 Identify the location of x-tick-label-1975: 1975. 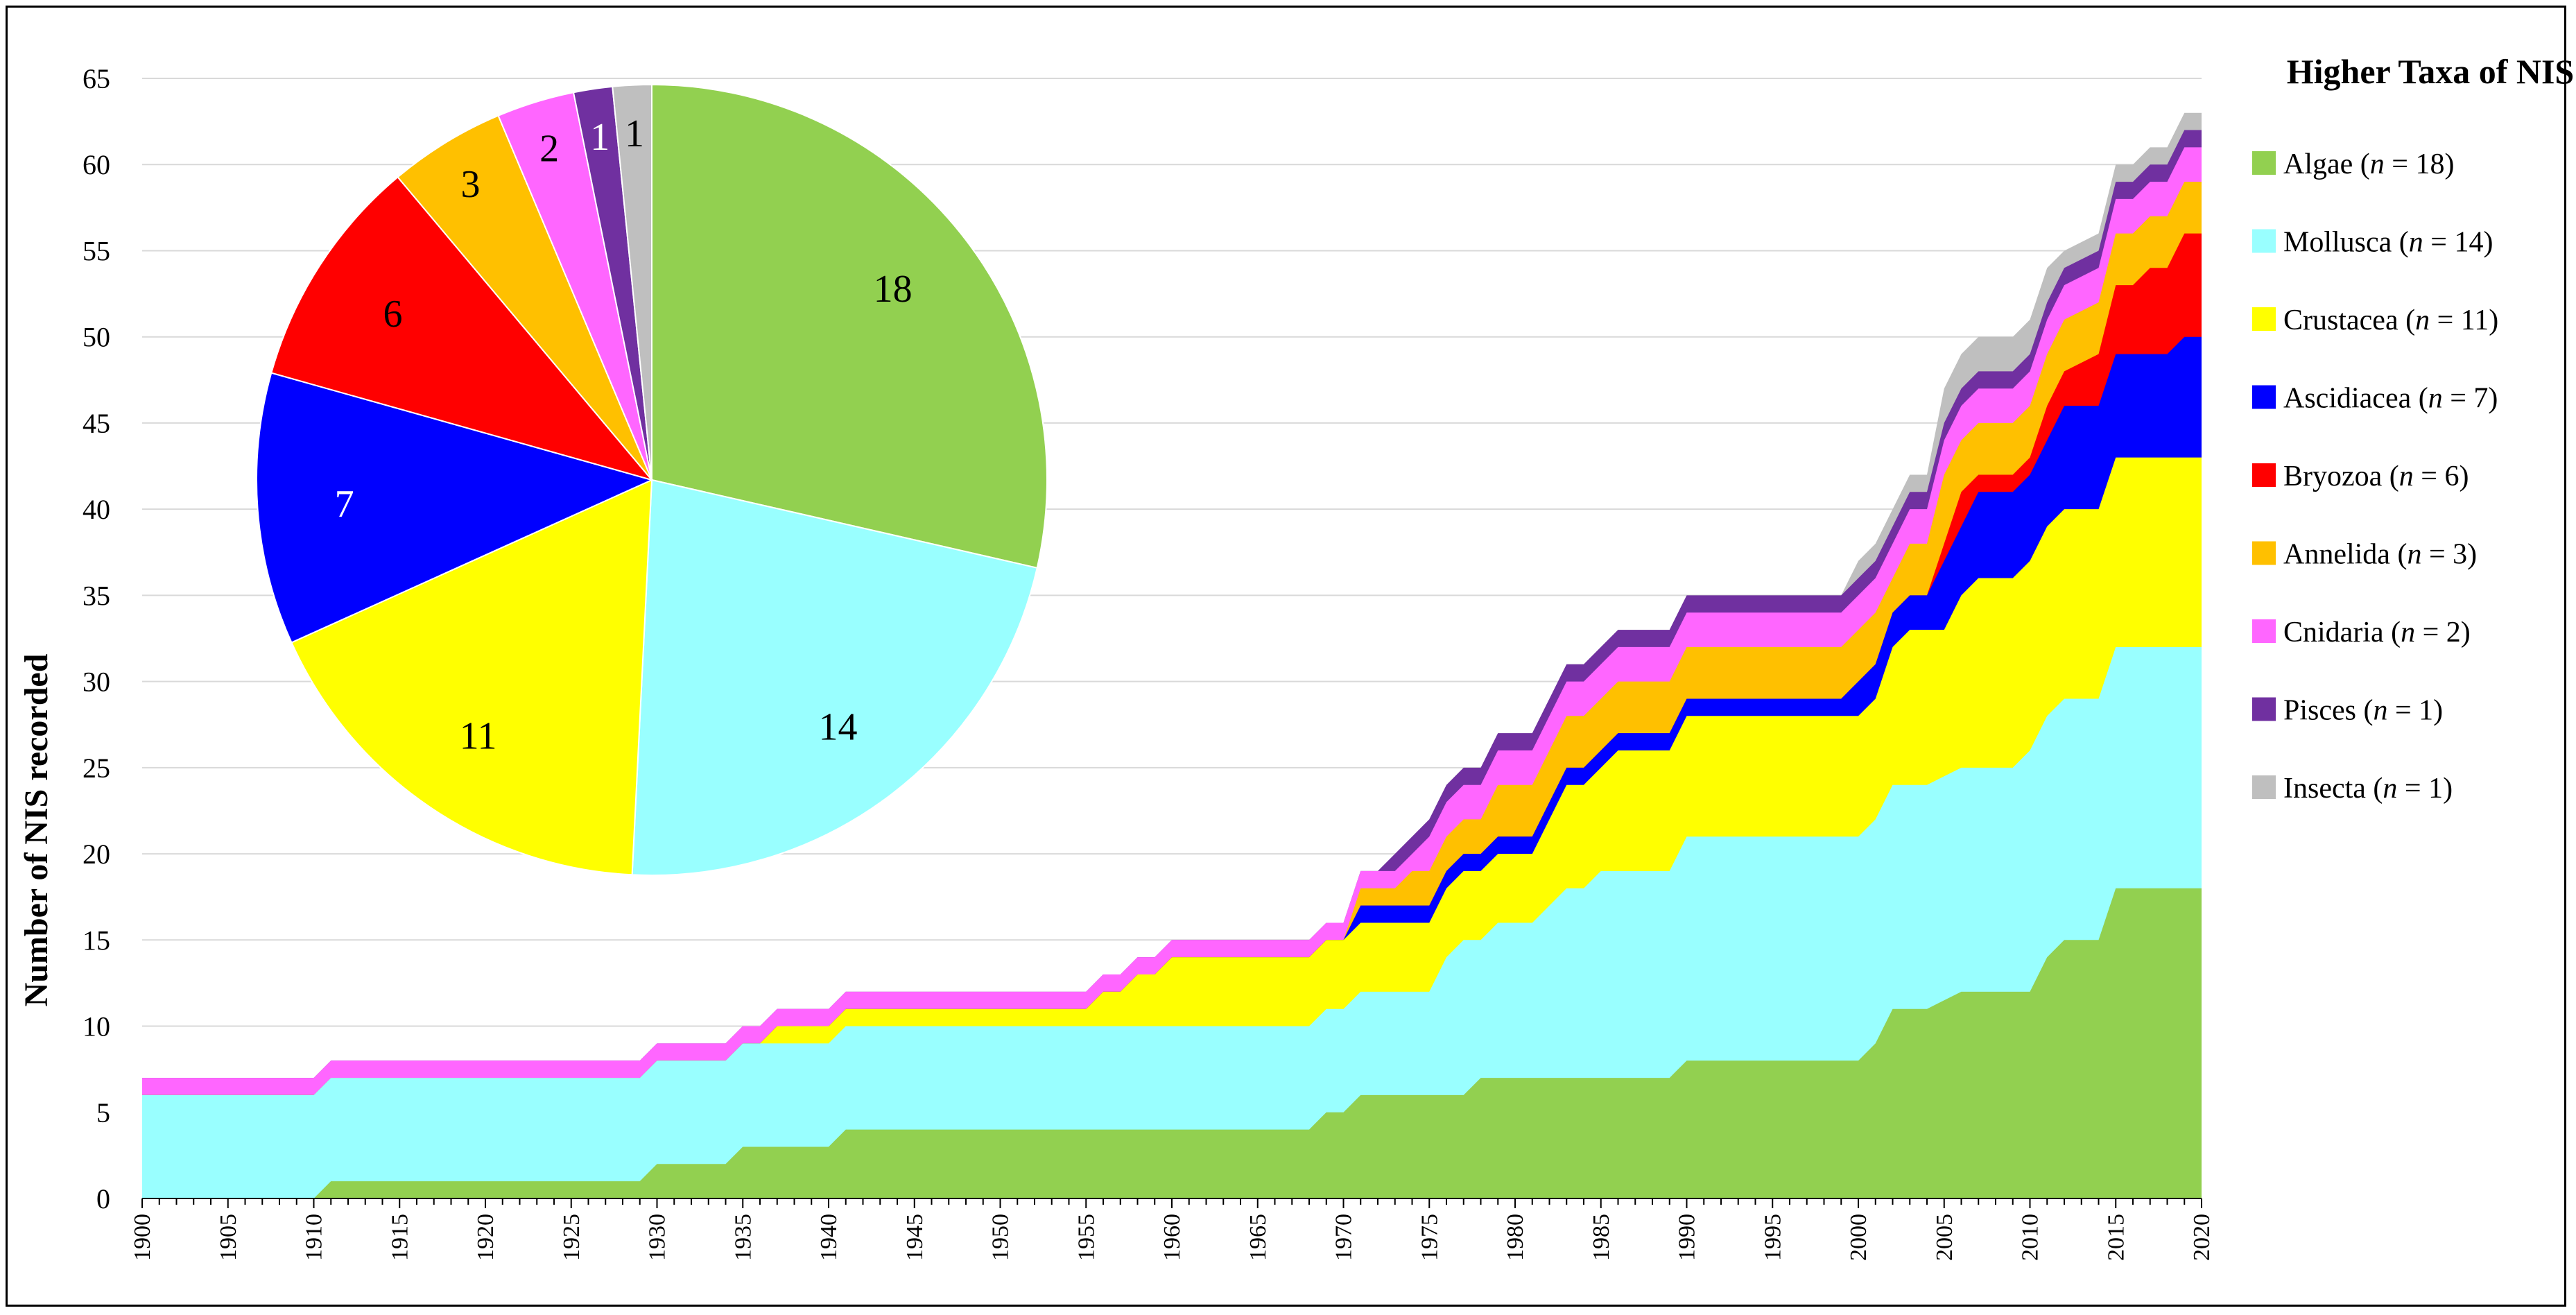
(1429, 1237).